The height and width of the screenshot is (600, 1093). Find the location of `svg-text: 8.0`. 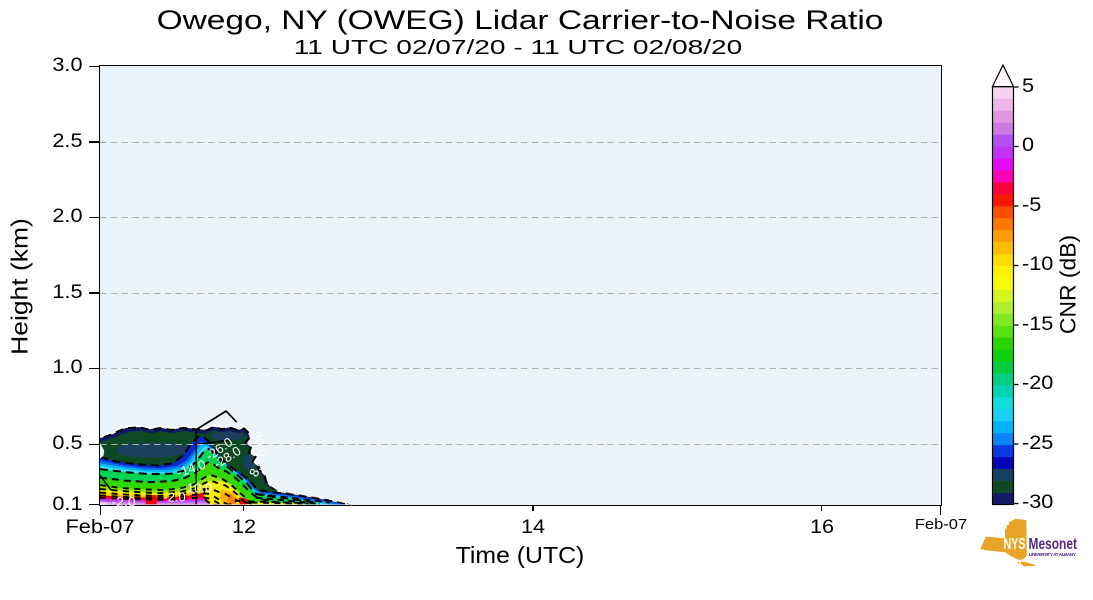

svg-text: 8.0 is located at coordinates (256, 468).